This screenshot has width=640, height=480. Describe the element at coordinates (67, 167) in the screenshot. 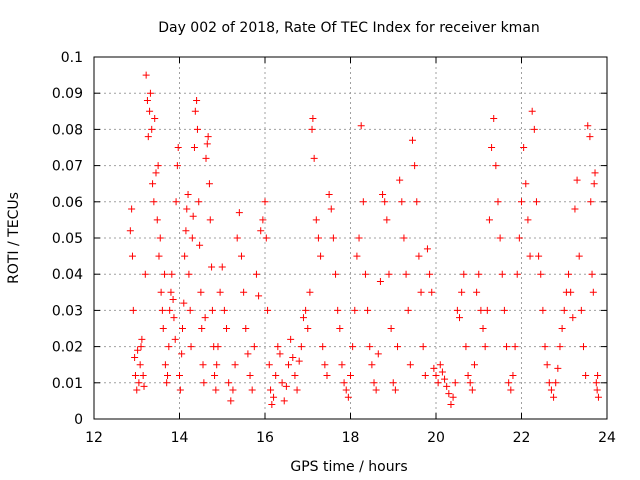

I see `y-tick-label: 0.07` at that location.